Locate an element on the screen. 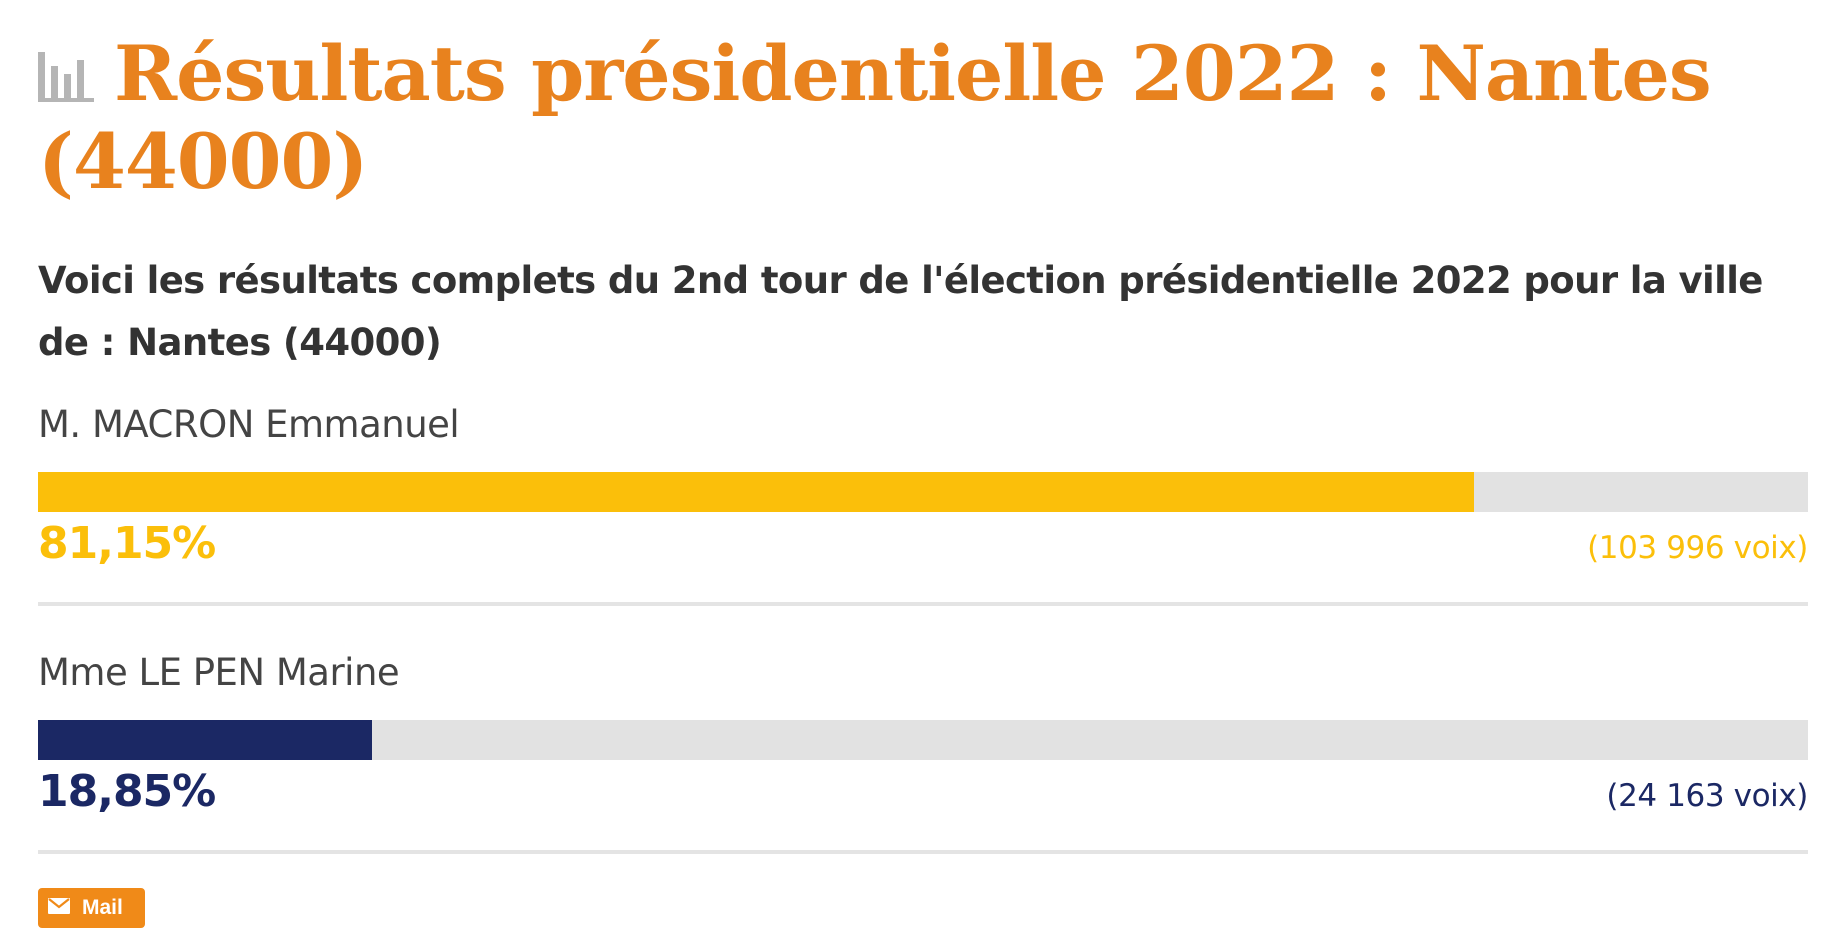  votes-label: (24 163 voix) is located at coordinates (1707, 796).